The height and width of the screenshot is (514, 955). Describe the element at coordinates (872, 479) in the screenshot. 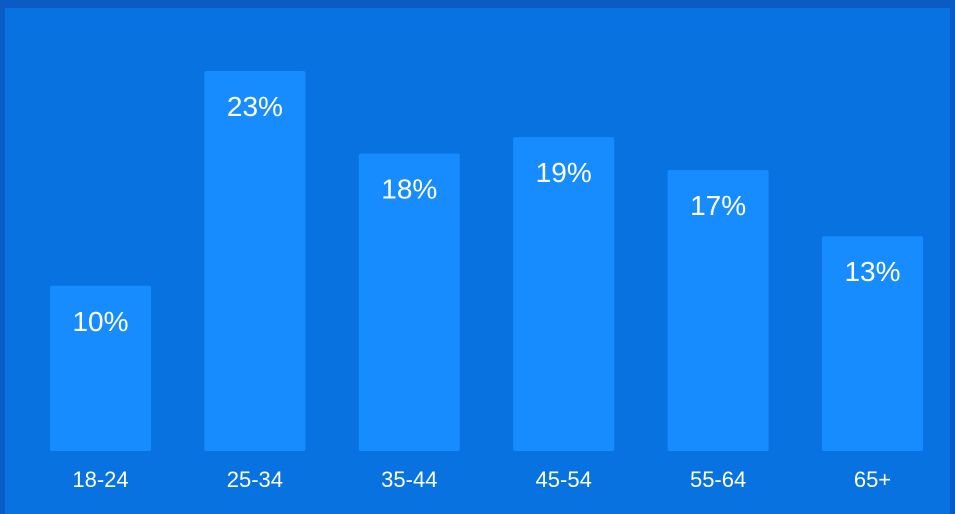

I see `category-label-65+: 65+` at that location.